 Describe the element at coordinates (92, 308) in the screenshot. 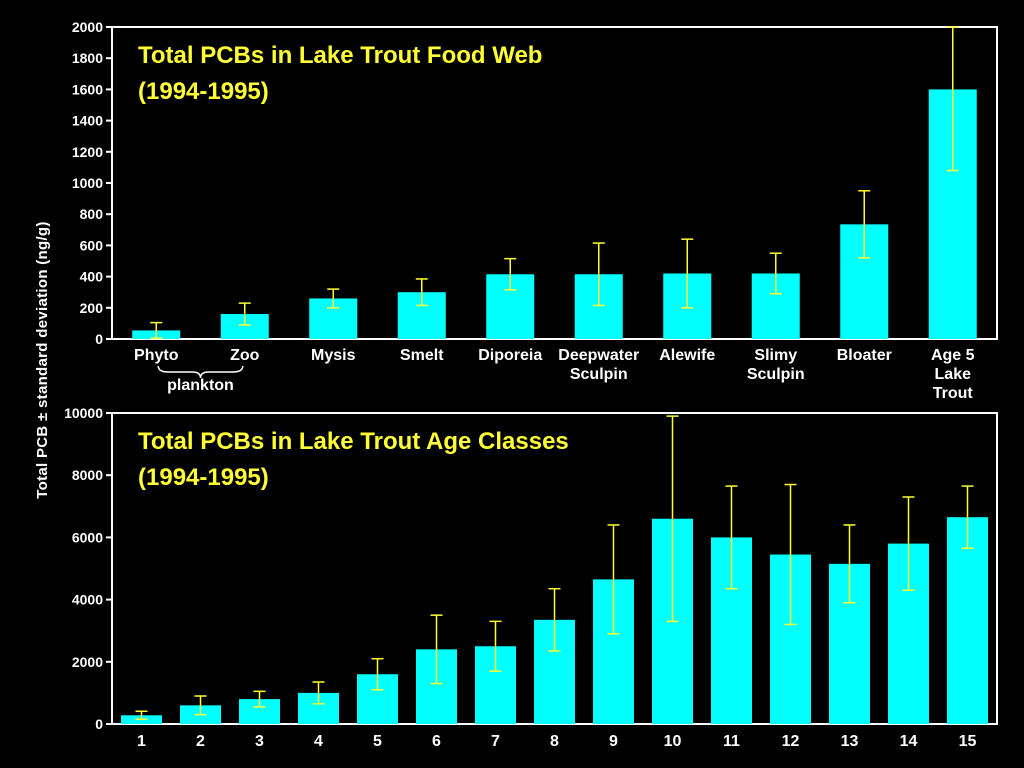

I see `y-tick-label: 200` at that location.